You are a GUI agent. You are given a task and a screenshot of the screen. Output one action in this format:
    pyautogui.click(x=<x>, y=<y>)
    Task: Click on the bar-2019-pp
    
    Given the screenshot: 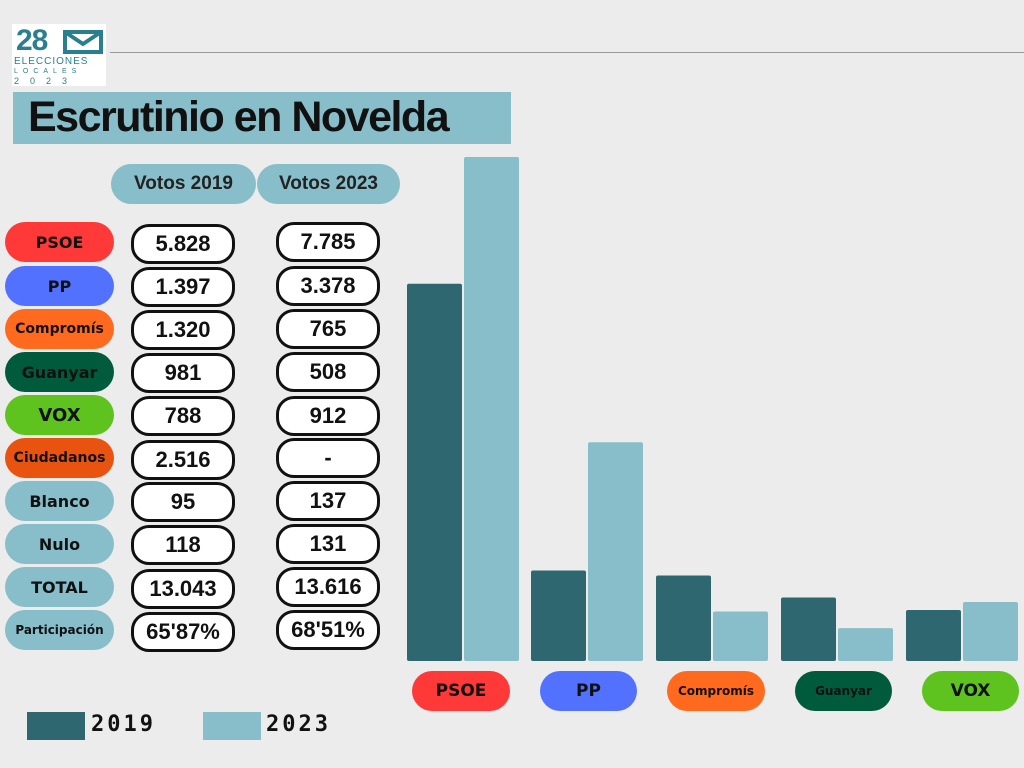 What is the action you would take?
    pyautogui.click(x=558, y=615)
    